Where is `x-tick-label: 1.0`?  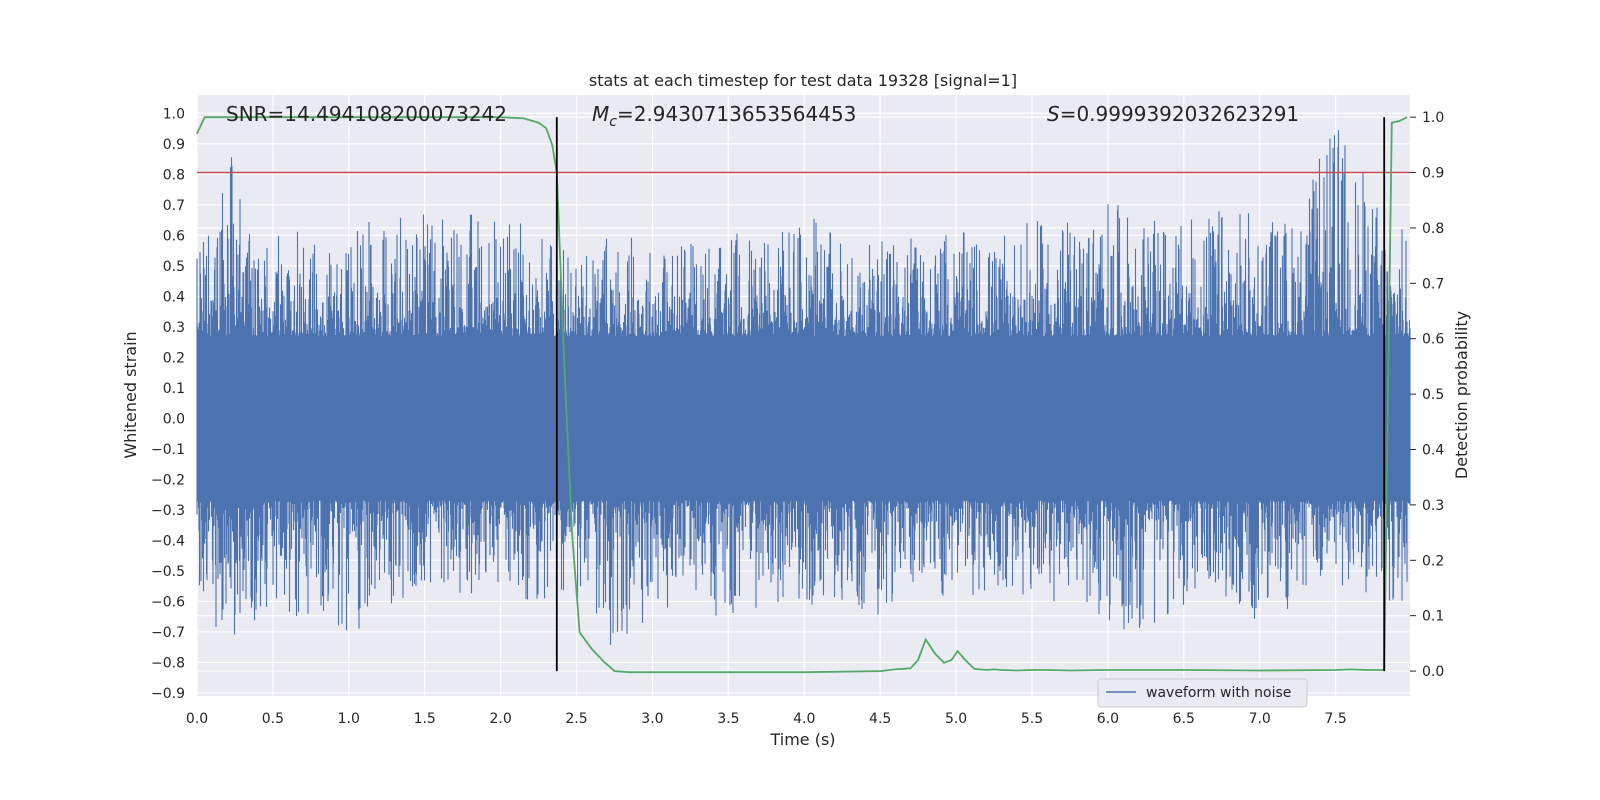 x-tick-label: 1.0 is located at coordinates (349, 719).